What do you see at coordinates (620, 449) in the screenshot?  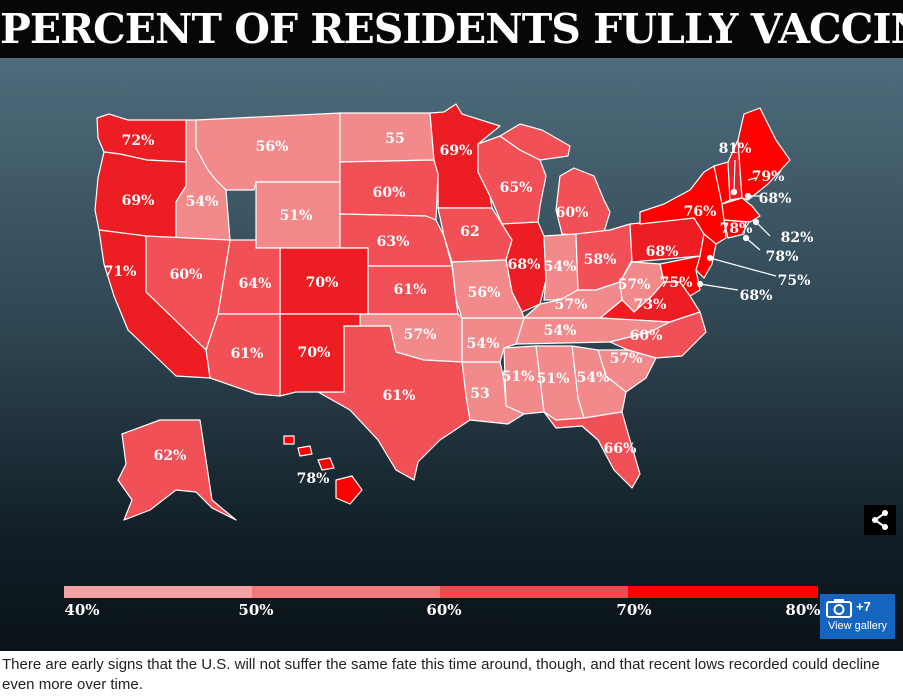 I see `label-fl: 66%` at bounding box center [620, 449].